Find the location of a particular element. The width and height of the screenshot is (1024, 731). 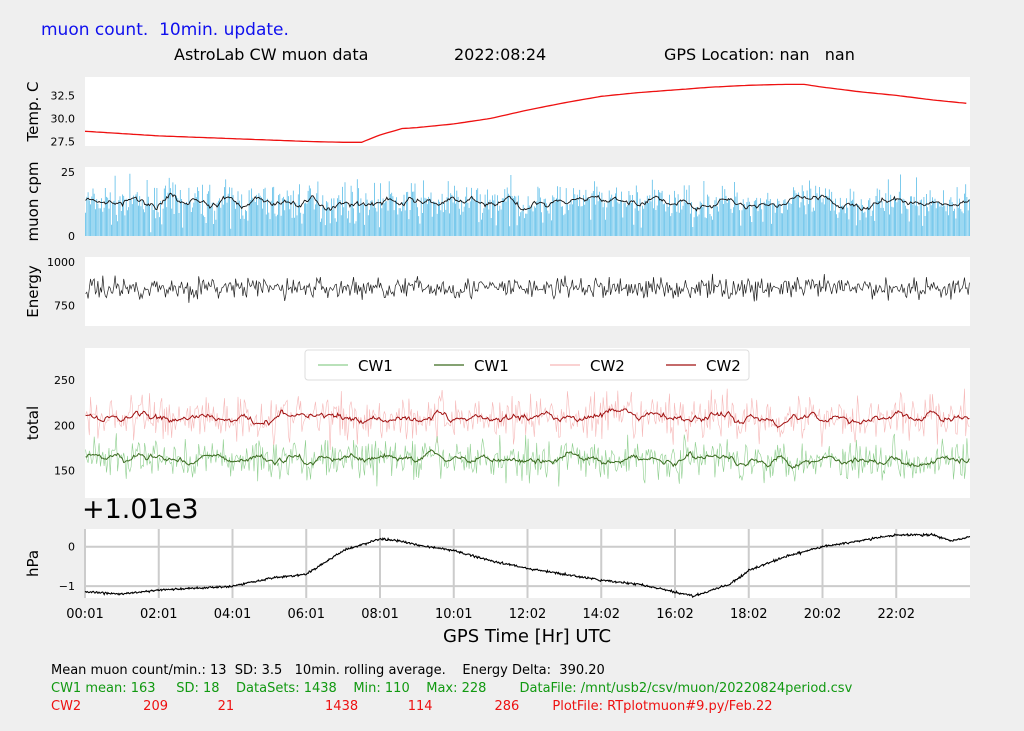

x-tick-label: 00:01 is located at coordinates (84, 614).